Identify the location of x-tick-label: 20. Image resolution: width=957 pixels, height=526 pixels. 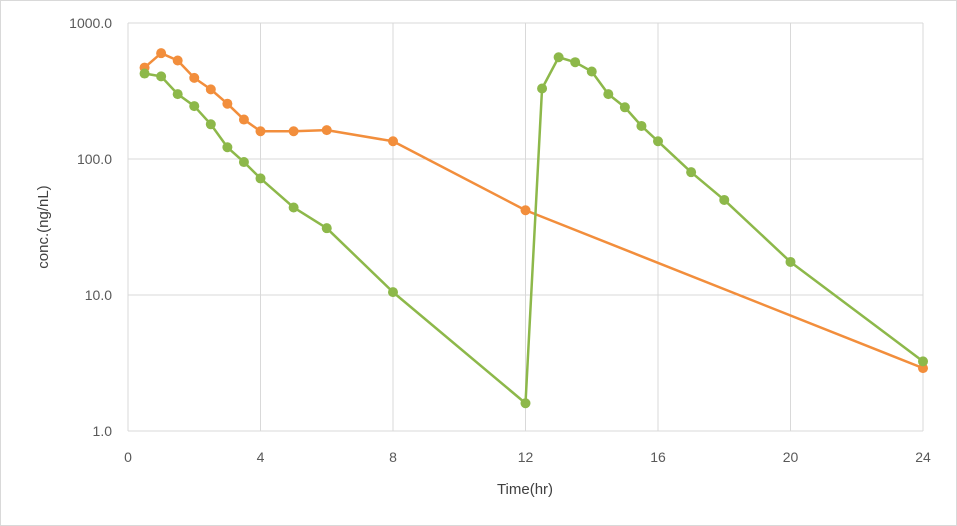
(791, 457).